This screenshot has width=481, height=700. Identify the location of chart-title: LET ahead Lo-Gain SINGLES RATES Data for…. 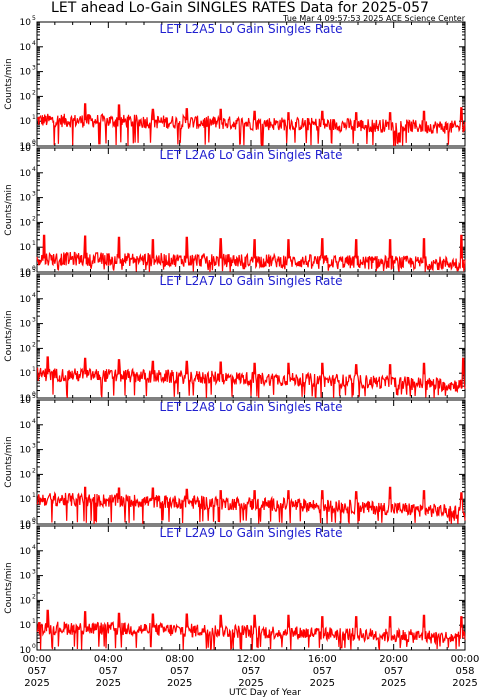
(240, 8).